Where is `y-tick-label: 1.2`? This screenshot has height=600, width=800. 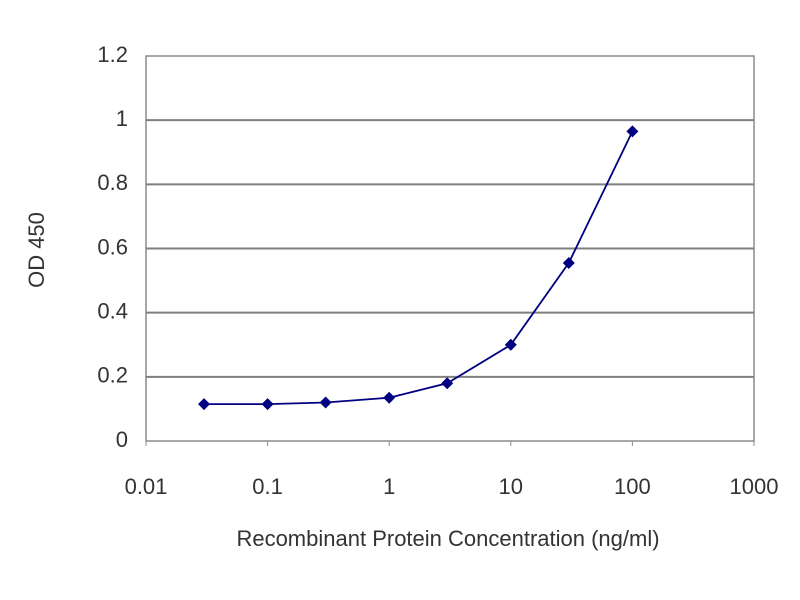 y-tick-label: 1.2 is located at coordinates (112, 54).